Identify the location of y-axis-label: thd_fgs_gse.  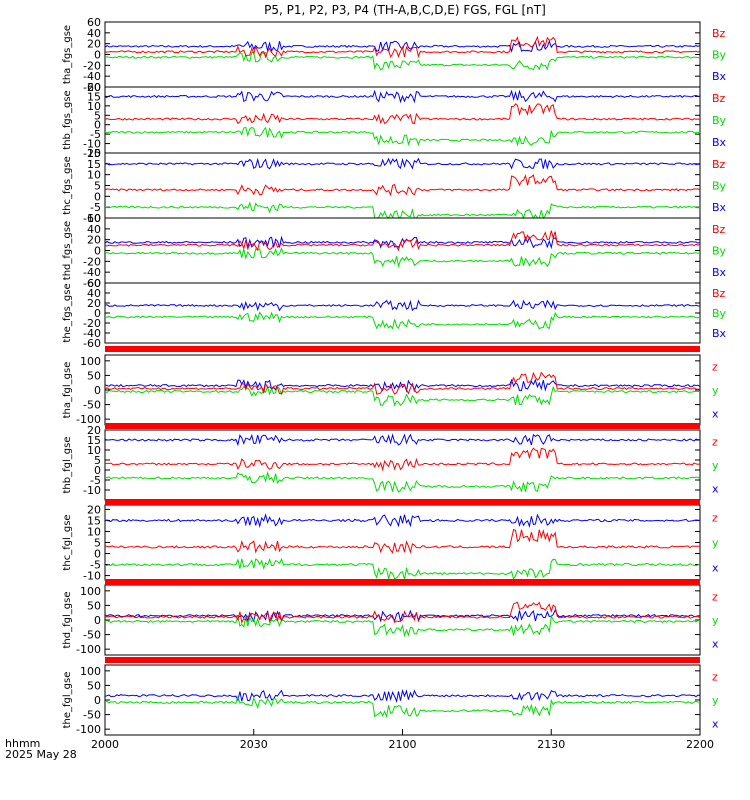
(67, 250).